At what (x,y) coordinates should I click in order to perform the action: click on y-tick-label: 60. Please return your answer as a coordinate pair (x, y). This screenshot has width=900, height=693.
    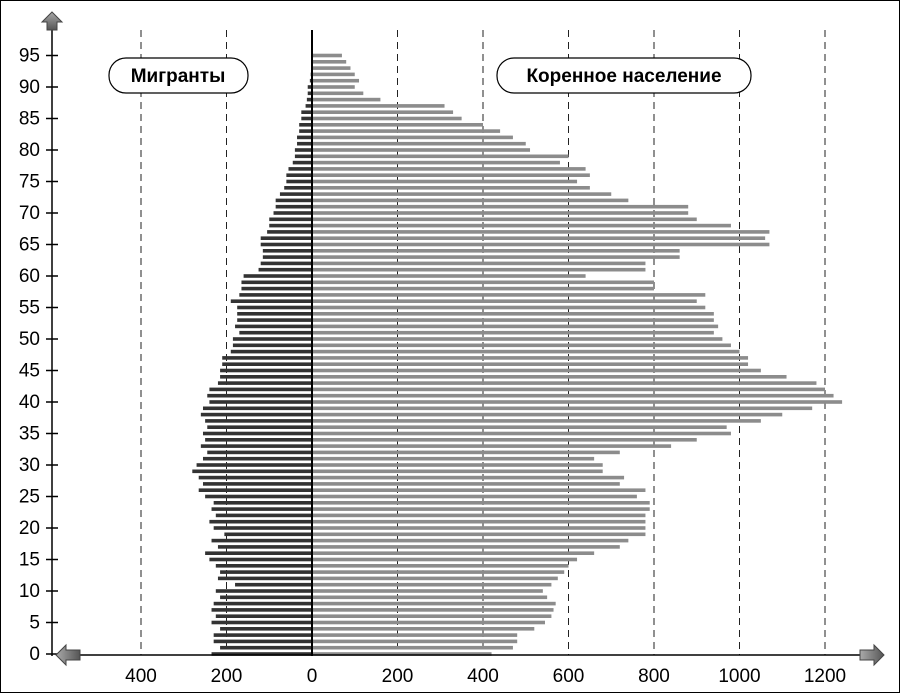
    Looking at the image, I should click on (29, 276).